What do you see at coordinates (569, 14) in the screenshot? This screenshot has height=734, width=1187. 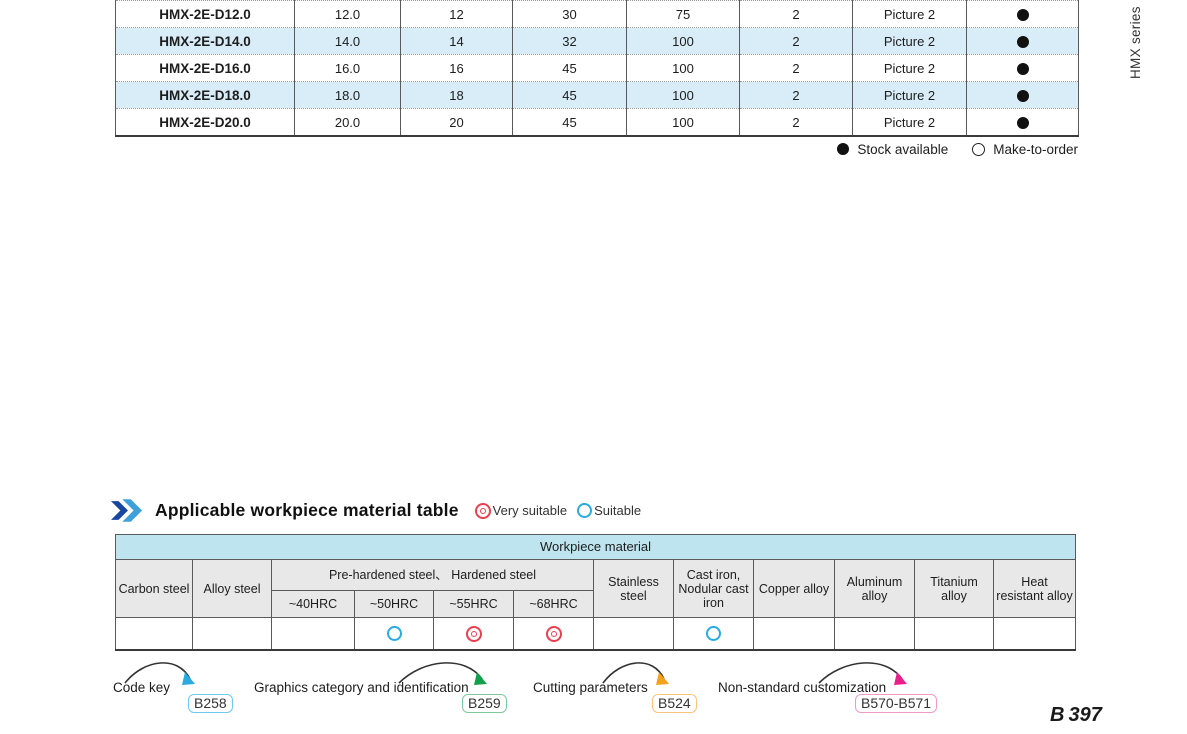 I see `value-cell: 30` at bounding box center [569, 14].